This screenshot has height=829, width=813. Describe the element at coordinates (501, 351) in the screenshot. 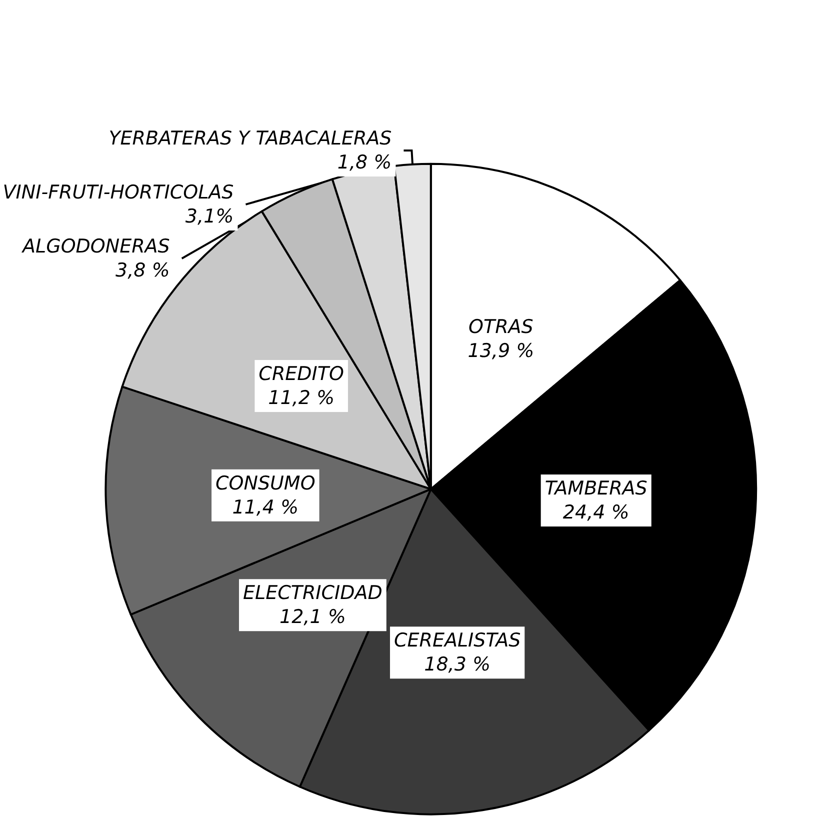

I see `data-label: 13,9 %` at that location.